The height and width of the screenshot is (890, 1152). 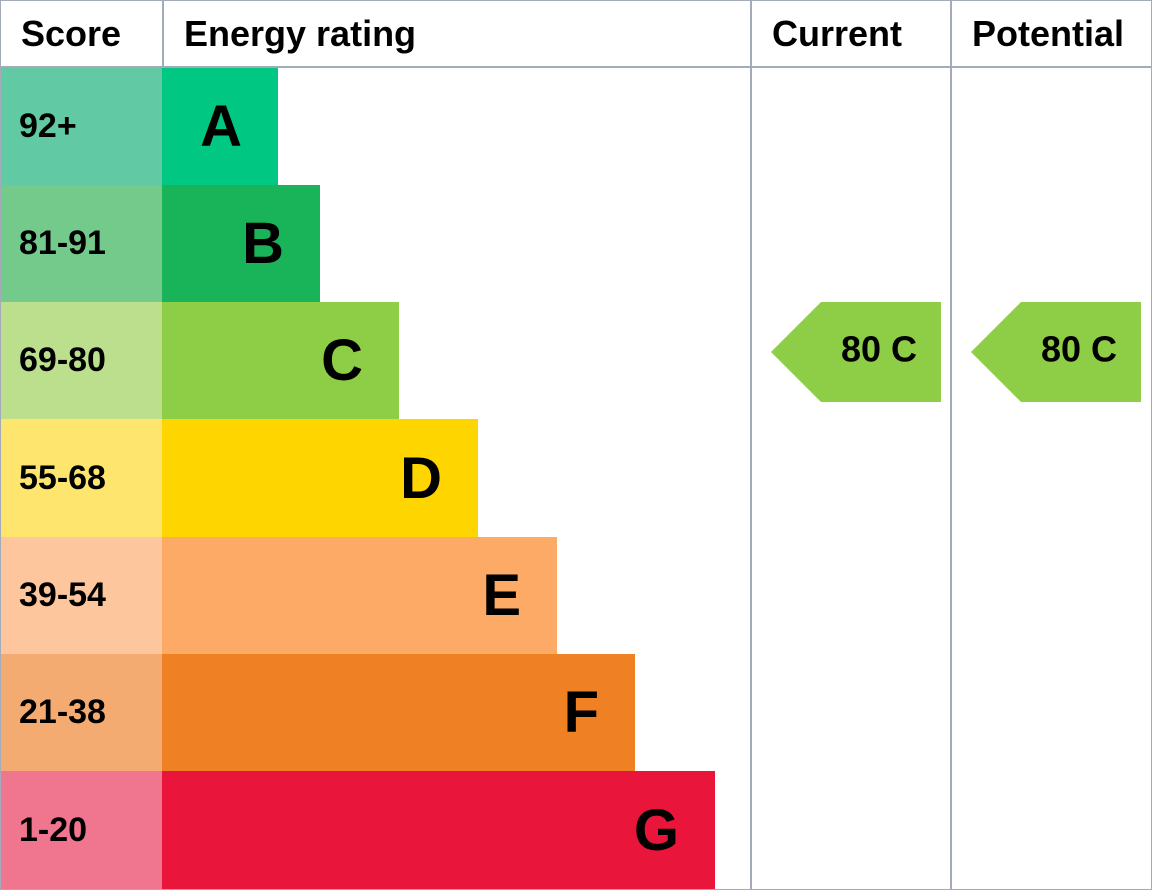 I want to click on header-potential: Potential, so click(x=1048, y=33).